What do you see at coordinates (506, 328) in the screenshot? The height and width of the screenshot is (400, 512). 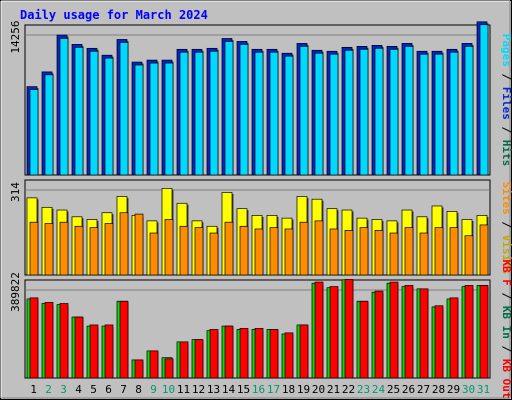 I see `legend-kbytes: KB F / KB In / KB Out` at bounding box center [506, 328].